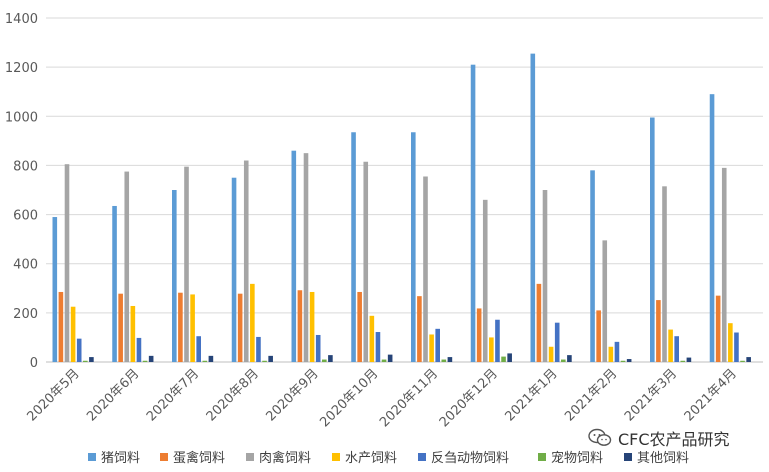 This screenshot has height=472, width=769. Describe the element at coordinates (285, 458) in the screenshot. I see `legend-label: 肉禽饲料` at that location.